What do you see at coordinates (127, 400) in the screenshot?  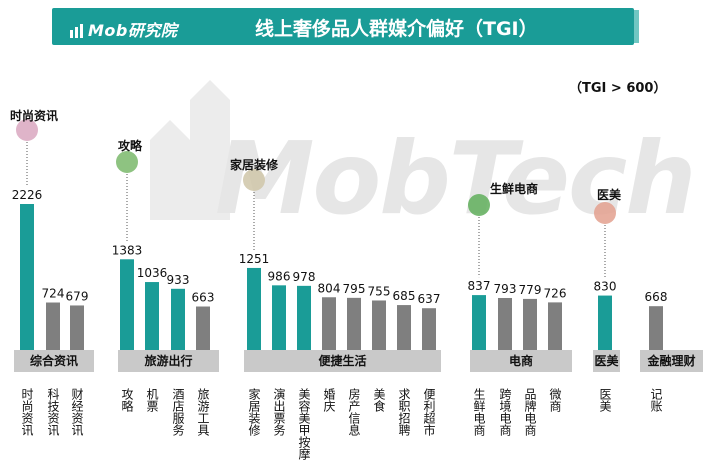 I see `category-label-攻略: 攻略` at bounding box center [127, 400].